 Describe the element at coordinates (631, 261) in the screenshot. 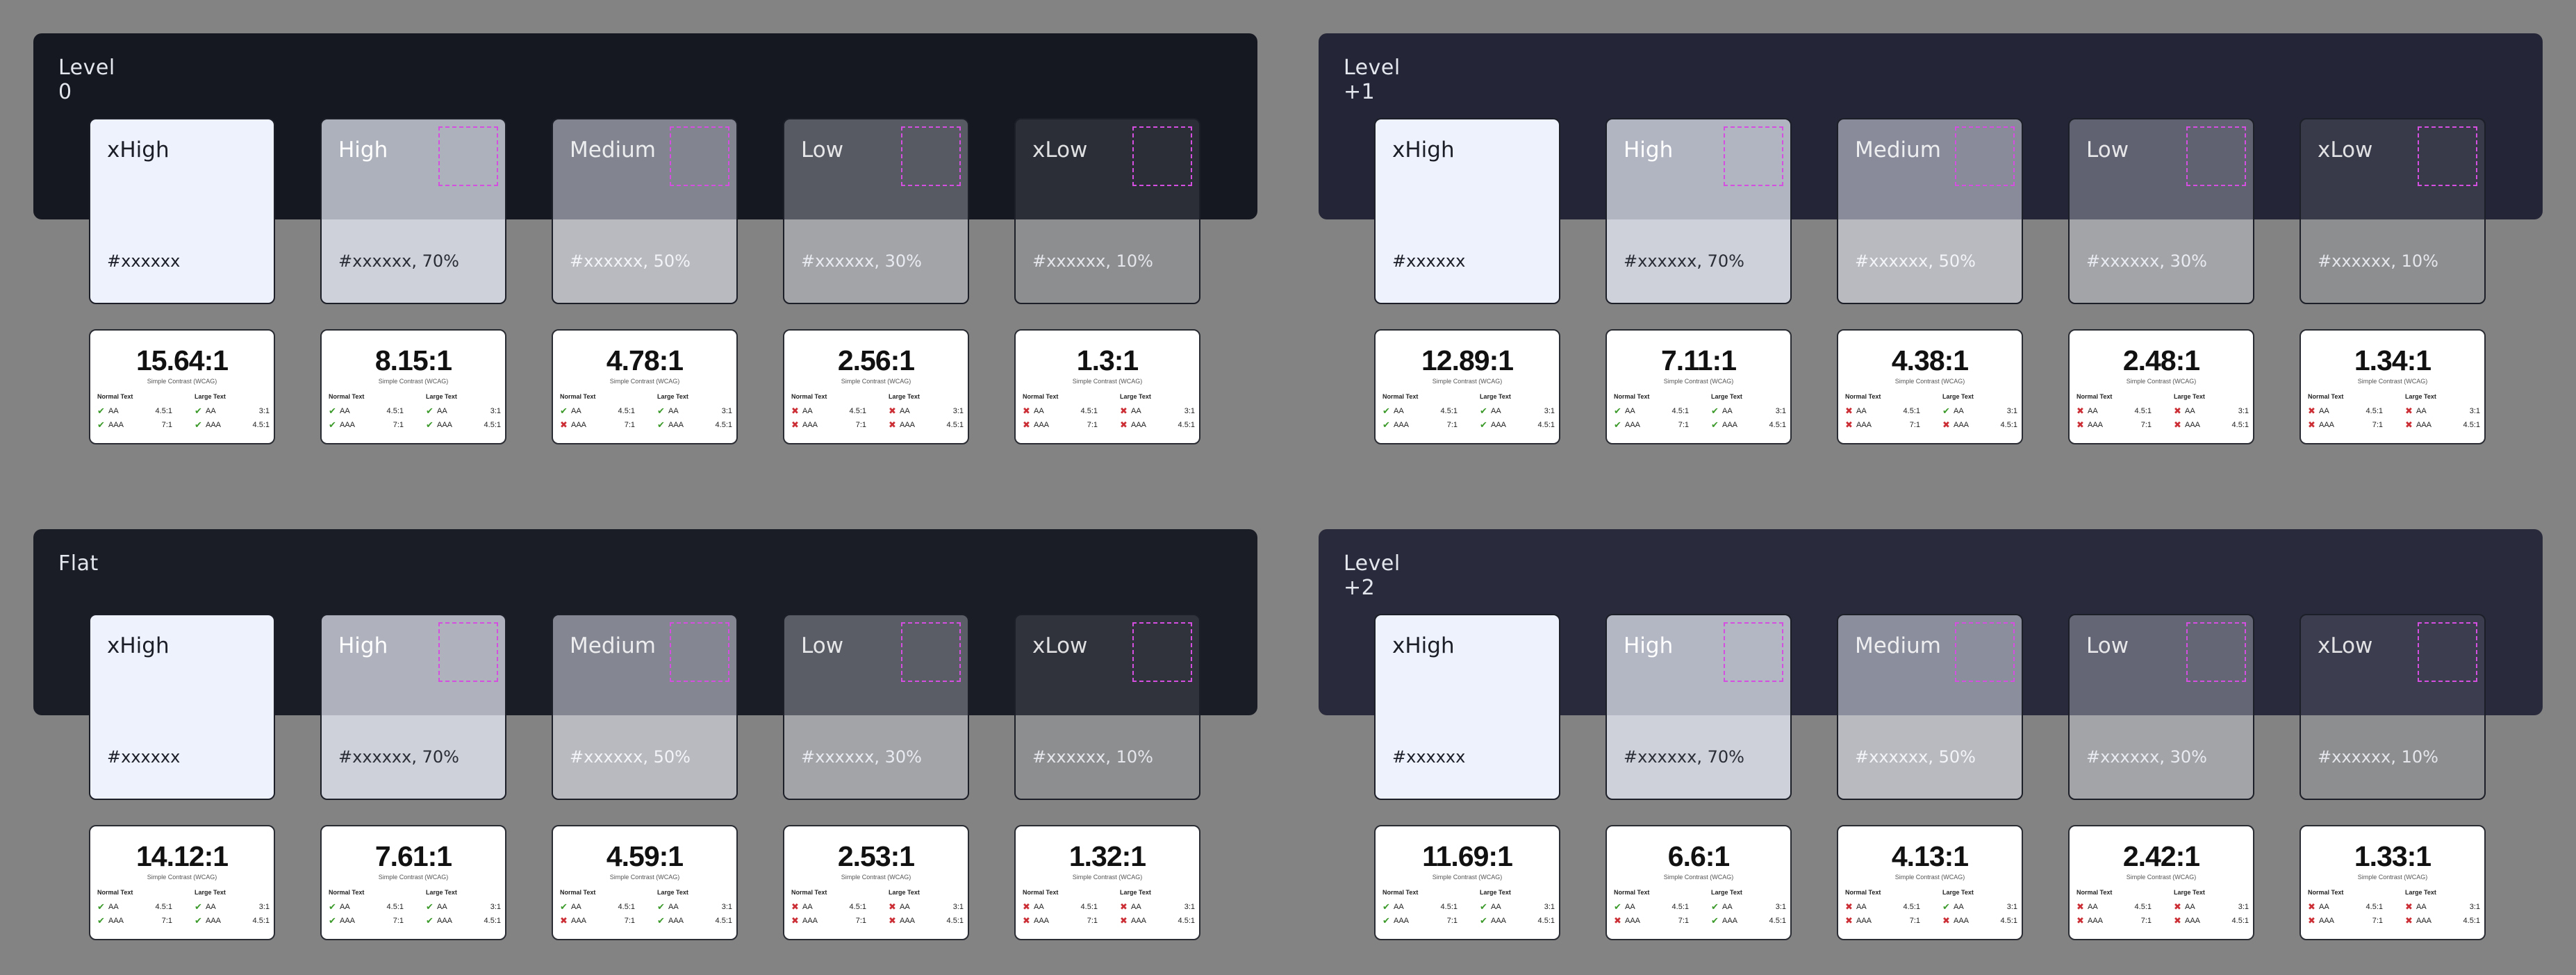

I see `swatch-value: #xxxxxx, 50%` at that location.